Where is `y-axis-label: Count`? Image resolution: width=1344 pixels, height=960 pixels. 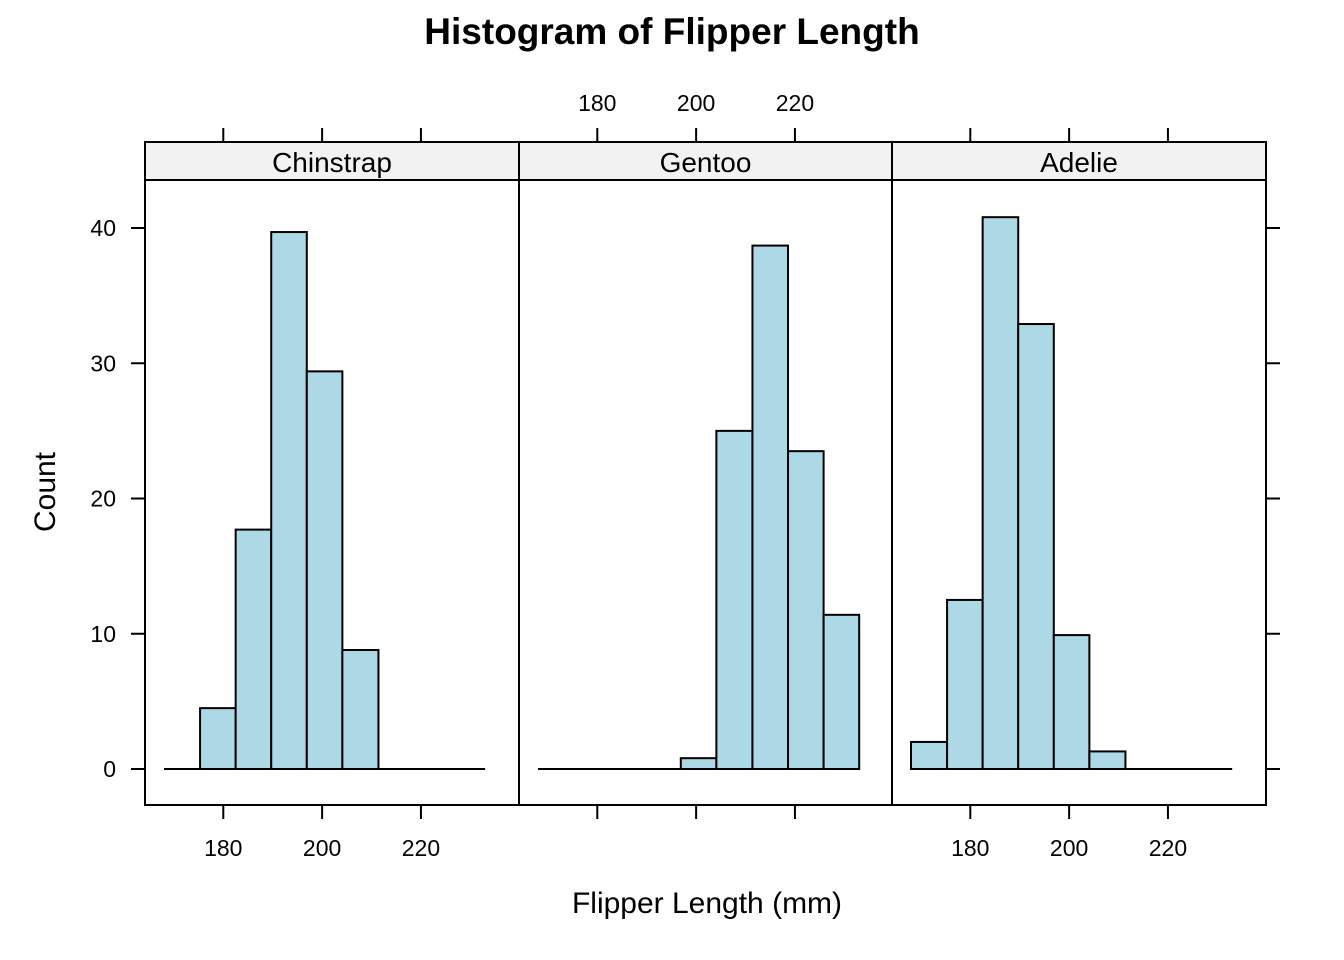
y-axis-label: Count is located at coordinates (45, 491).